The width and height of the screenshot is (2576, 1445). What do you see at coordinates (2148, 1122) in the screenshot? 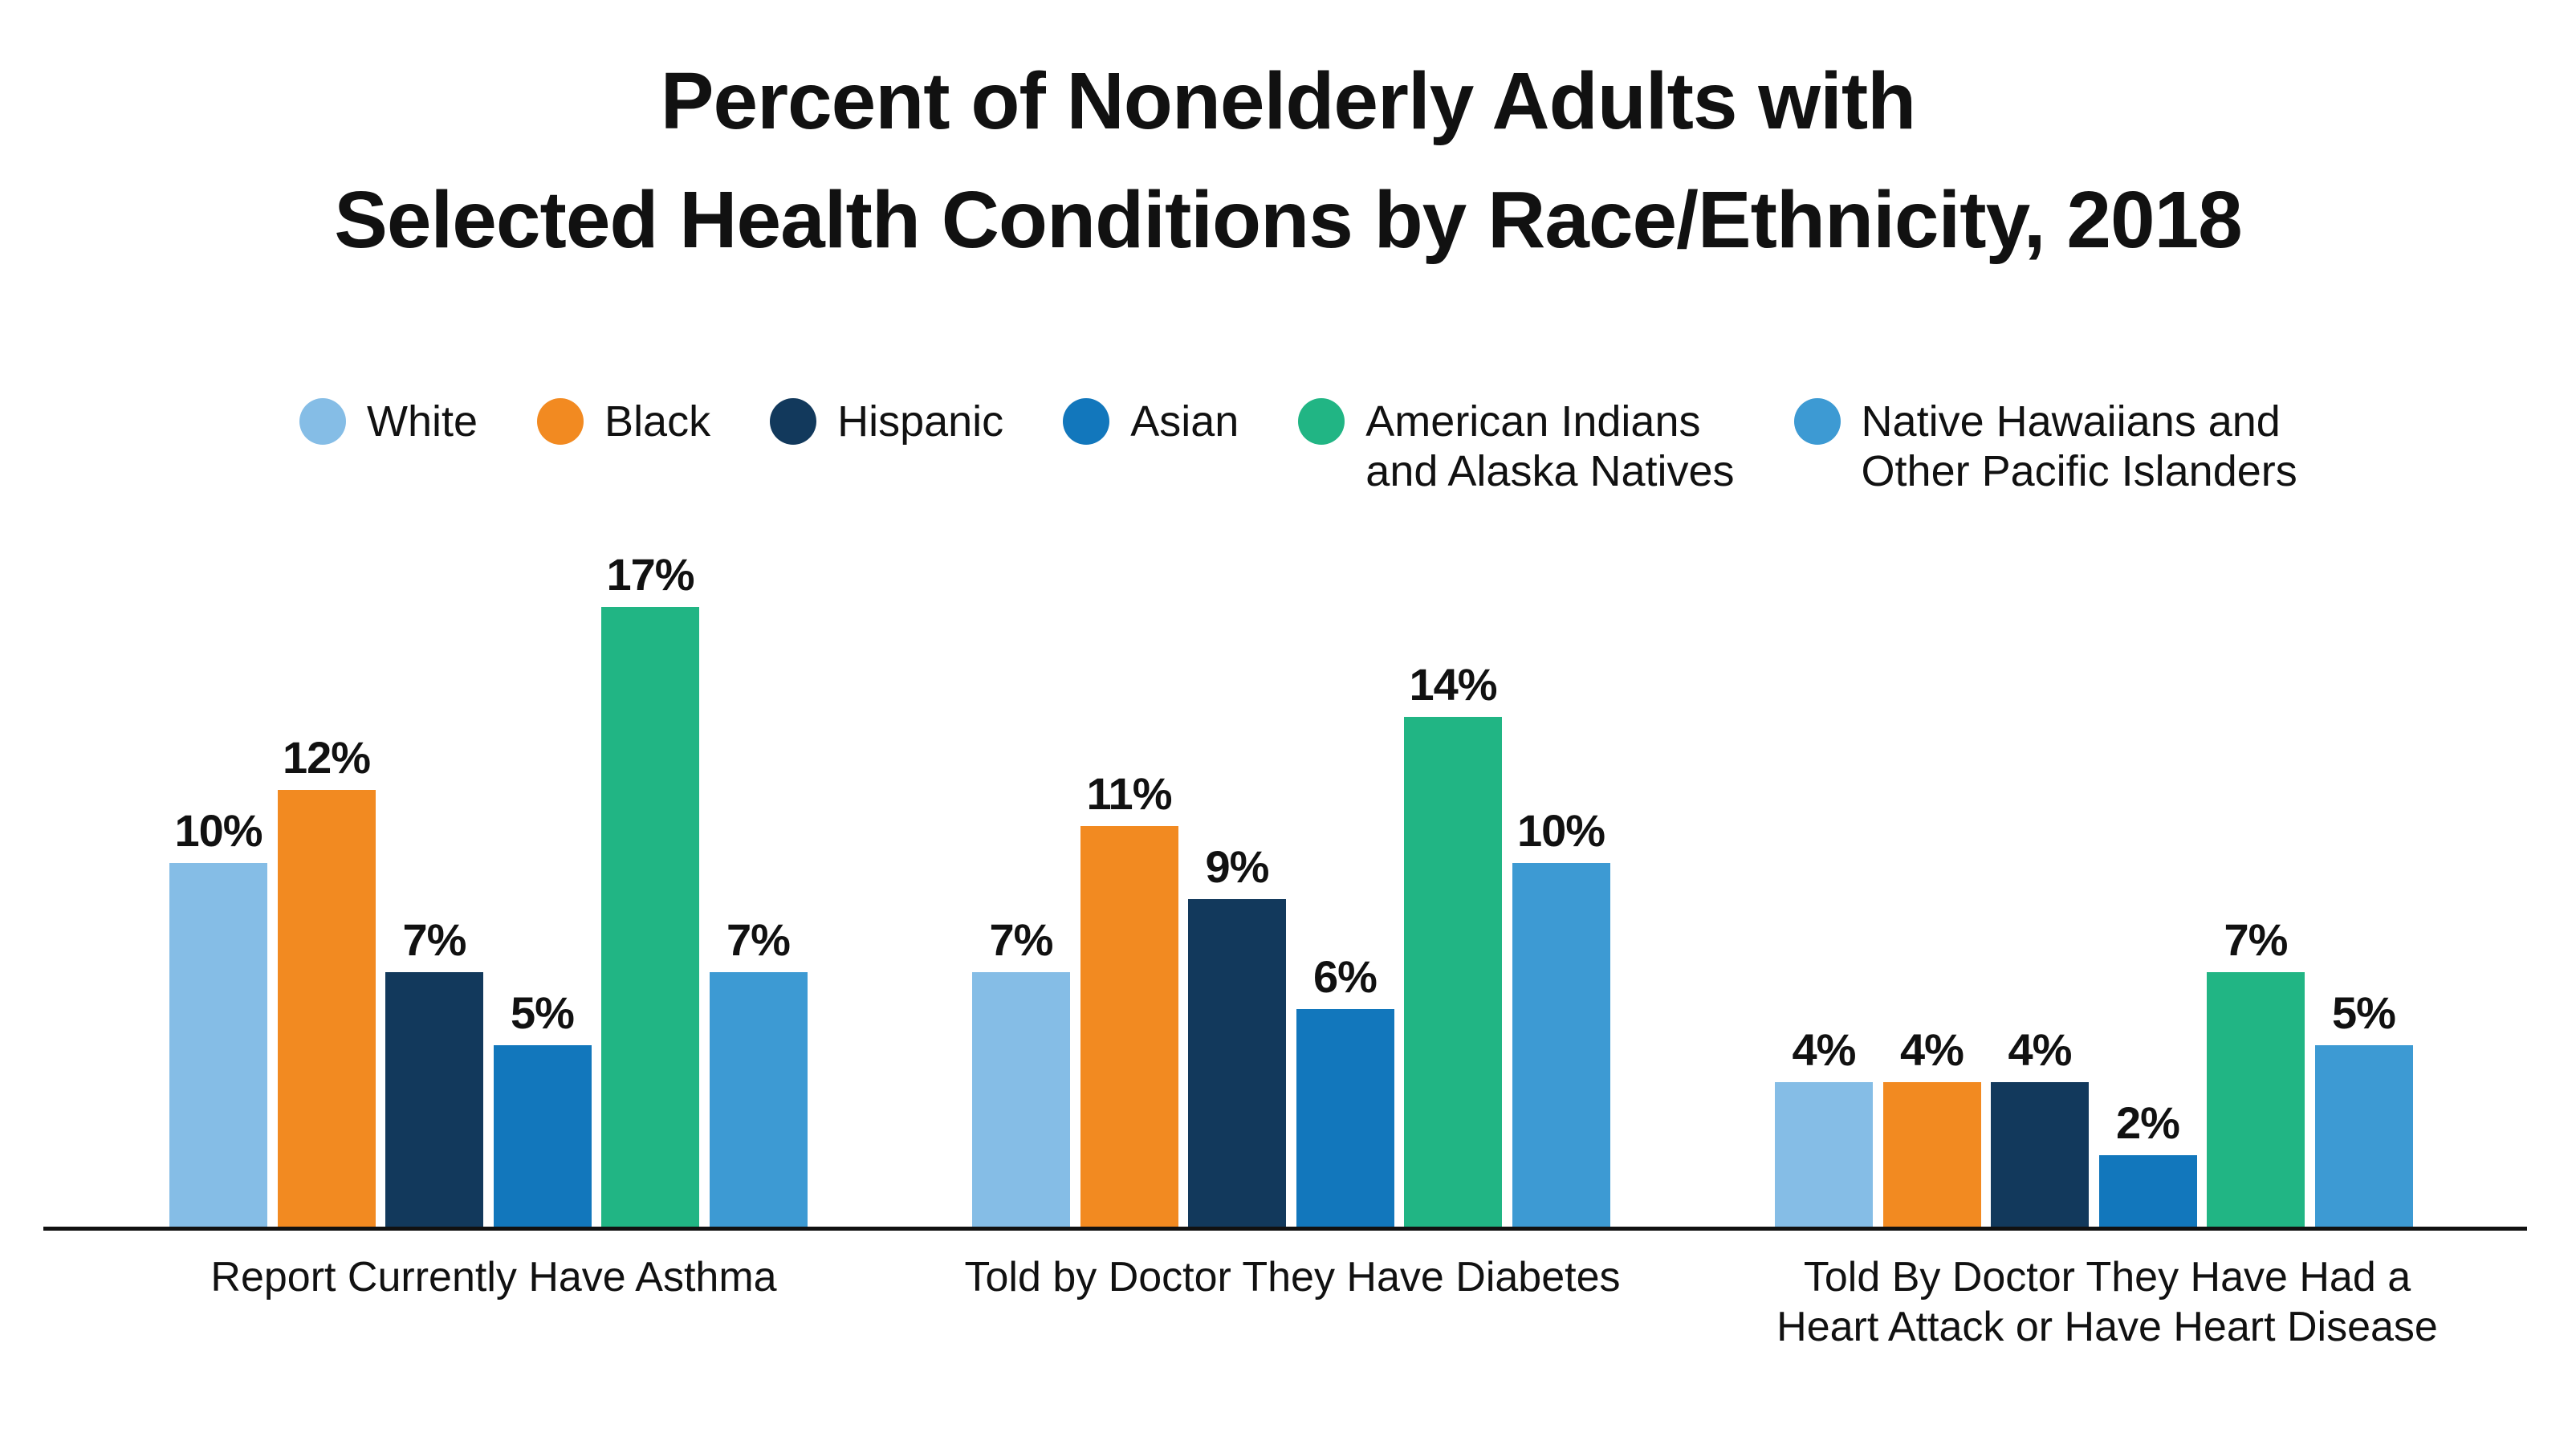
I see `bar-value-label: 2%` at bounding box center [2148, 1122].